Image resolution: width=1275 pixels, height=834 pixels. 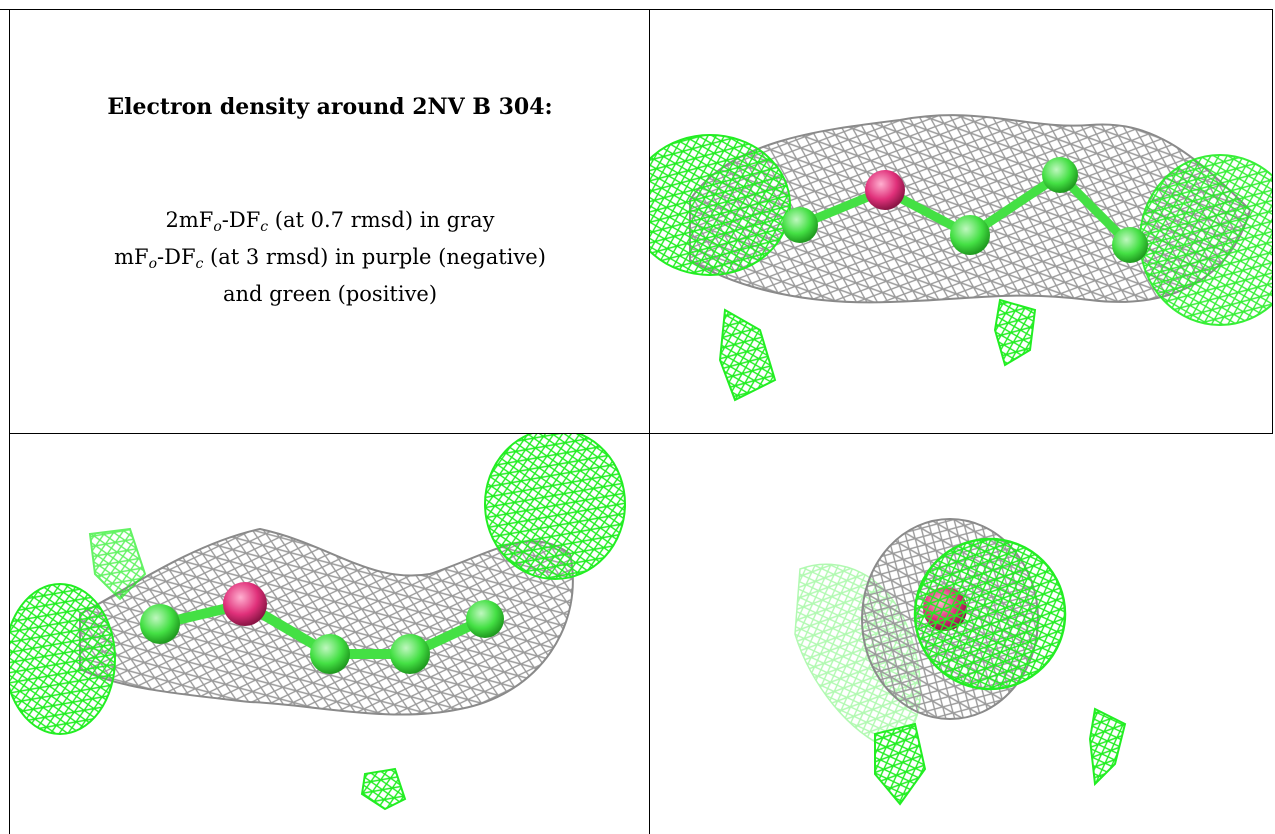 What do you see at coordinates (960, 662) in the screenshot?
I see `density-mesh-icon` at bounding box center [960, 662].